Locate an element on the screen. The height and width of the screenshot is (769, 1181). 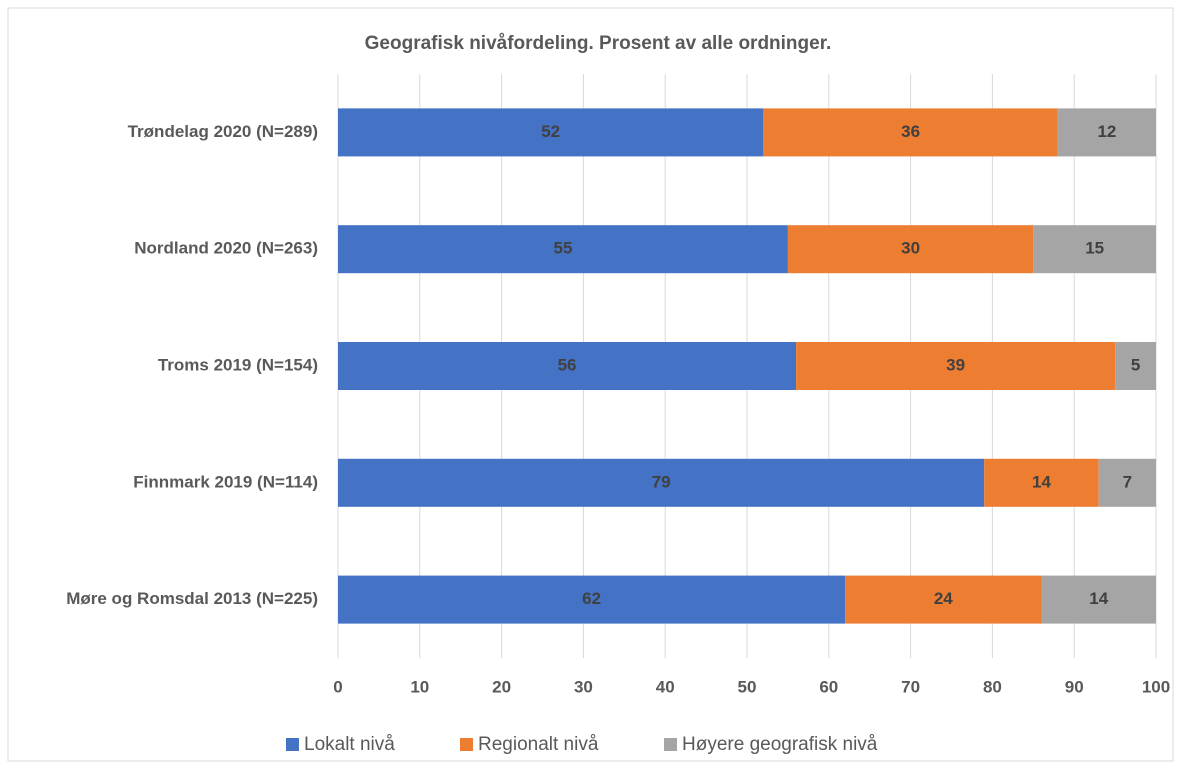
x-tick-label: 10 is located at coordinates (419, 686).